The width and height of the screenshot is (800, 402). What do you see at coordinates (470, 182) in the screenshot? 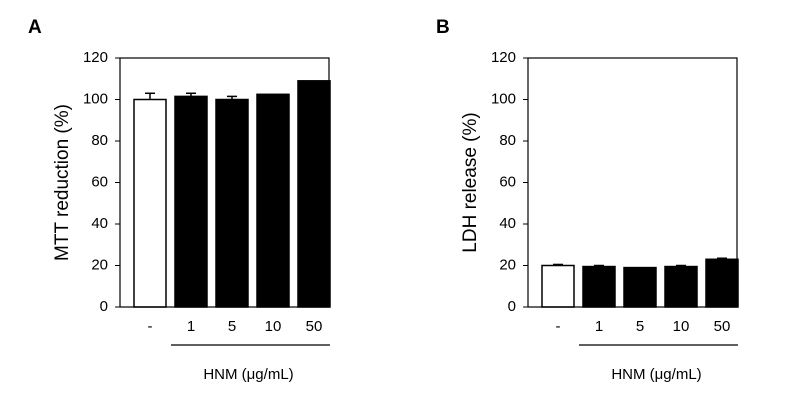
I see `y-axis-label: LDH release (%)` at bounding box center [470, 182].